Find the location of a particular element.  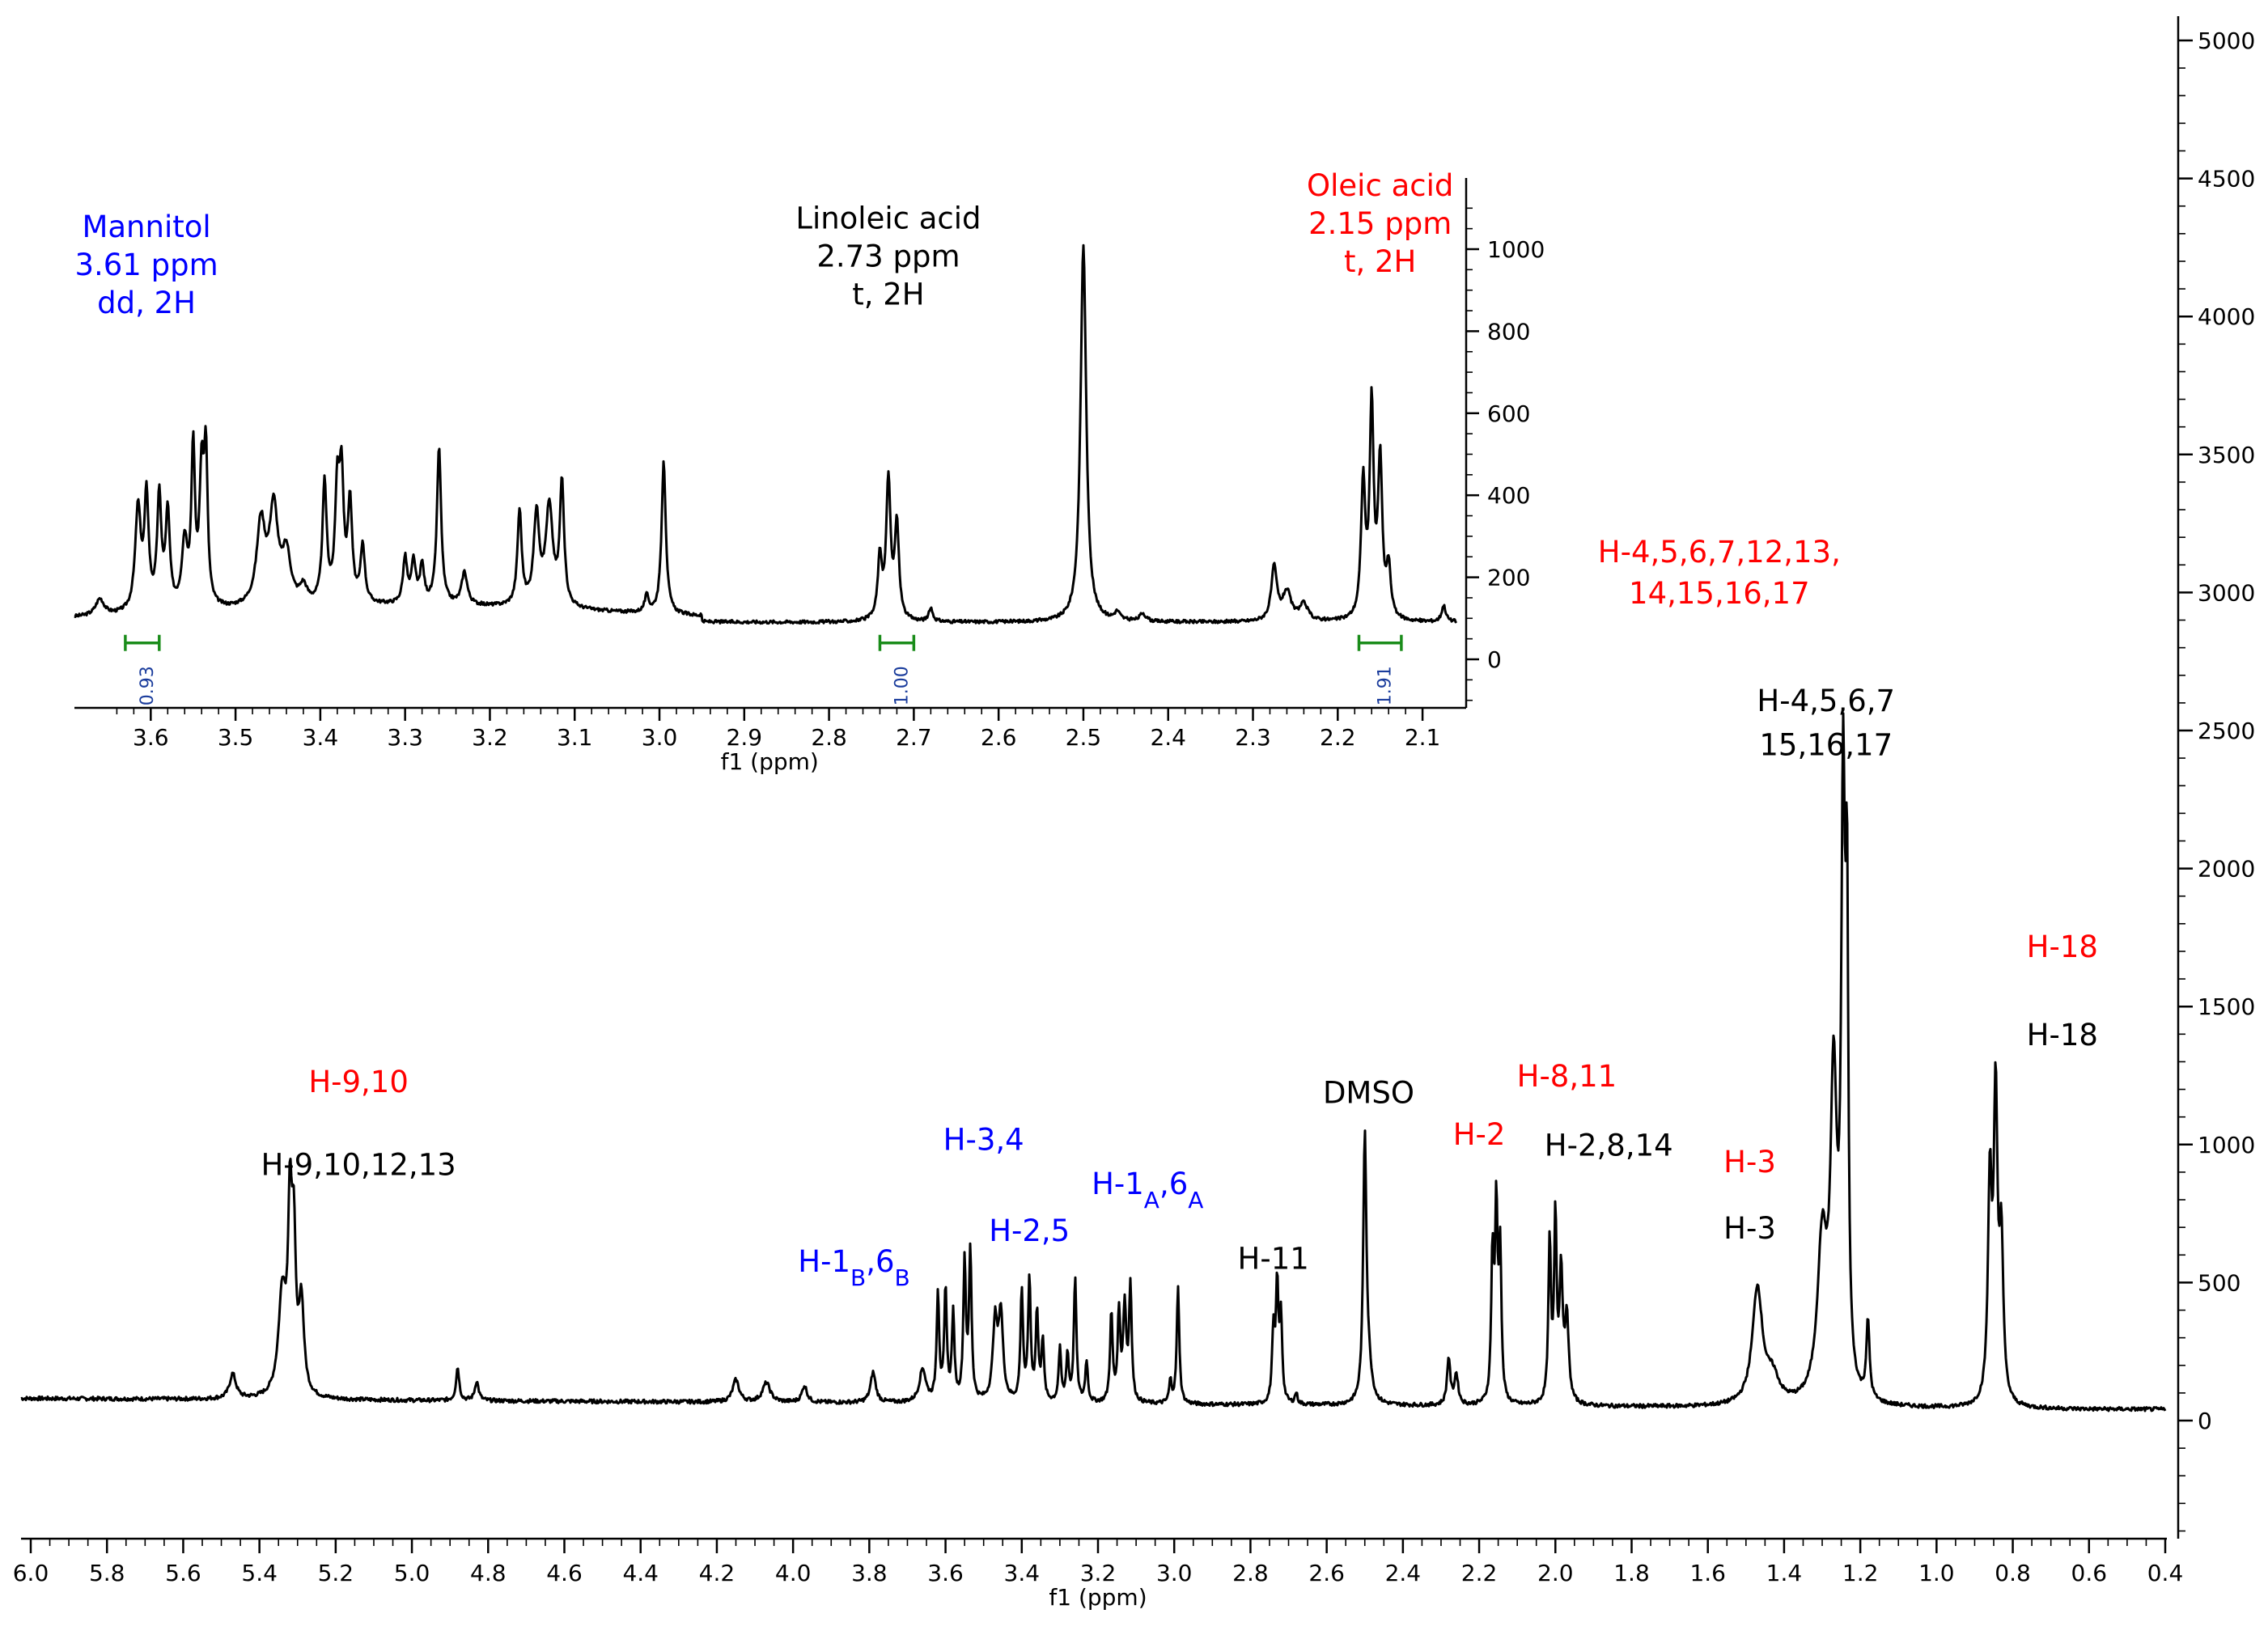

x-tick-label: 2.0 is located at coordinates (1555, 1573).